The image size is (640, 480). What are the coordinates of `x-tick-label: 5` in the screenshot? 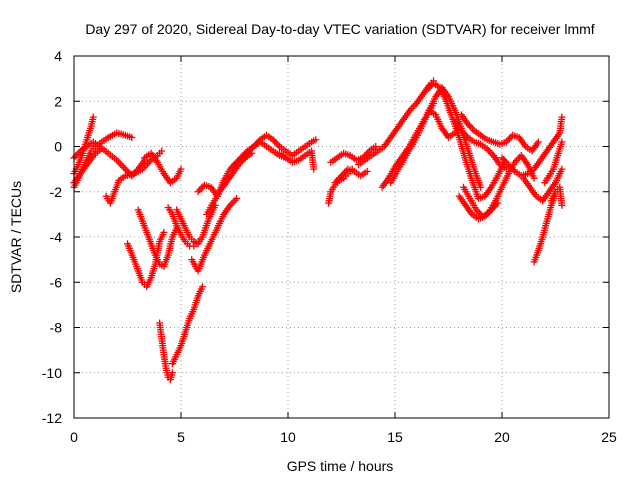 It's located at (181, 437).